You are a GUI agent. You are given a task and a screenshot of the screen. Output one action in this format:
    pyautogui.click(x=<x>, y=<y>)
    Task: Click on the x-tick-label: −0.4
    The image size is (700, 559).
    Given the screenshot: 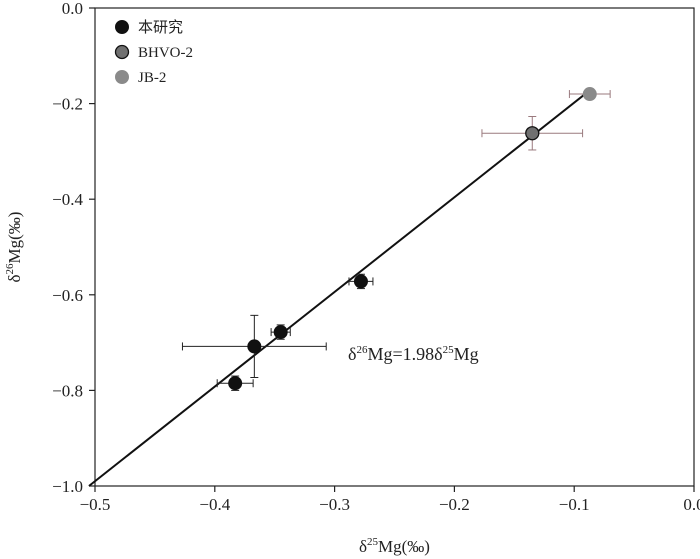 What is the action you would take?
    pyautogui.click(x=214, y=504)
    